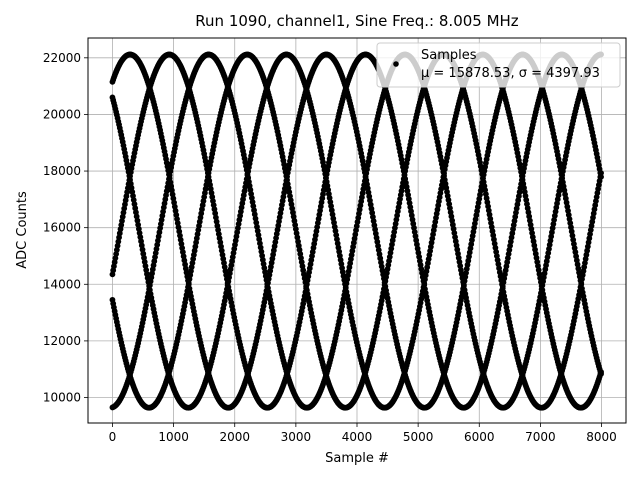 The height and width of the screenshot is (480, 640). I want to click on x-axis-ticks: 0 1000 2000 3000 4000 5000 6000 7000 8000, so click(363, 433).